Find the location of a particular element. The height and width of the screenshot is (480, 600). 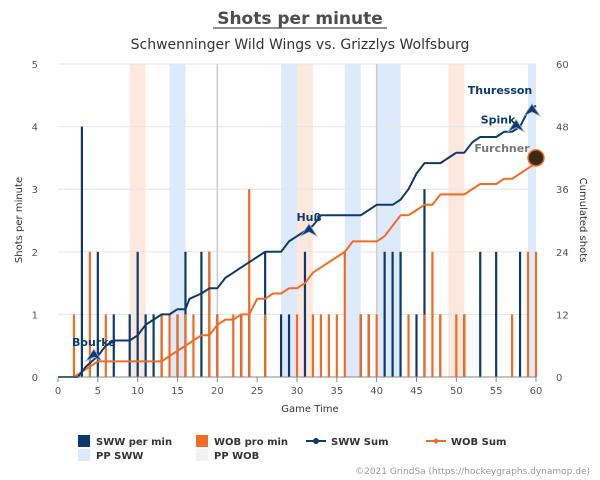

y-left-tick-label: 3 is located at coordinates (35, 190).